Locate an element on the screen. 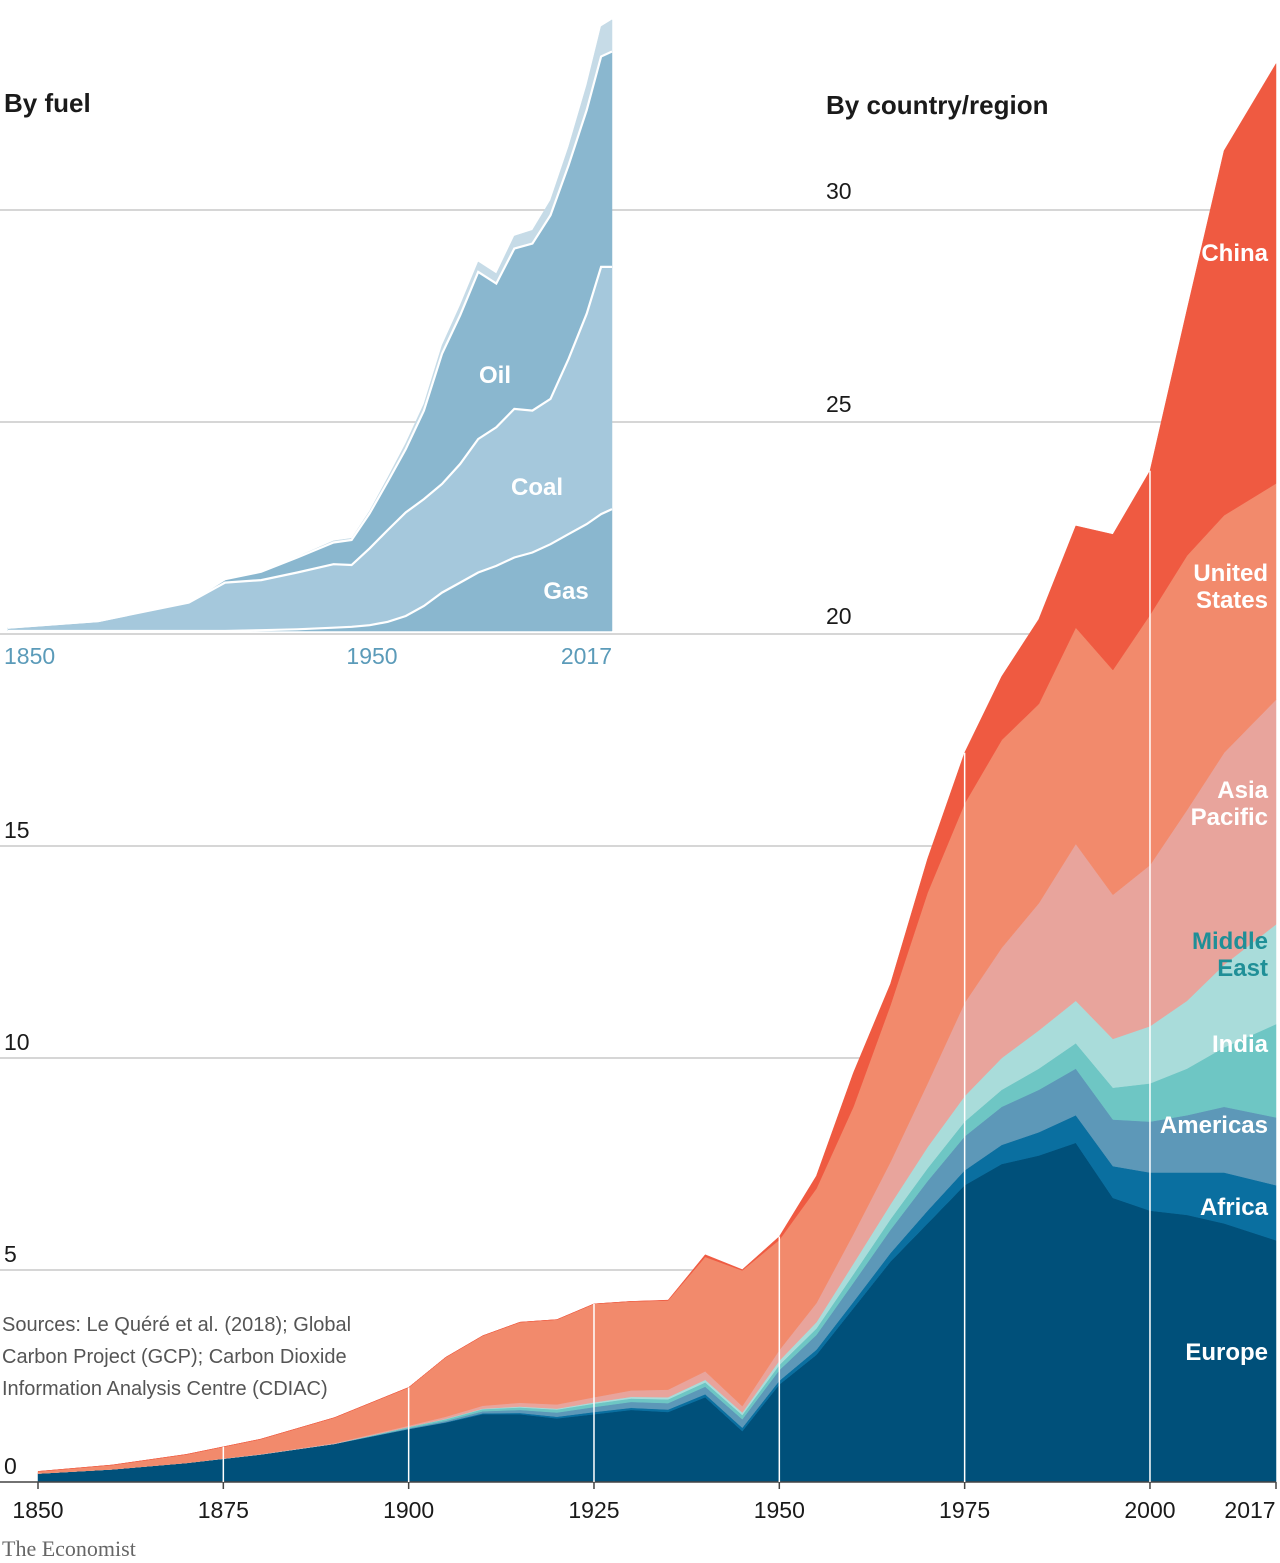  label-africa: Africa is located at coordinates (1234, 1207).